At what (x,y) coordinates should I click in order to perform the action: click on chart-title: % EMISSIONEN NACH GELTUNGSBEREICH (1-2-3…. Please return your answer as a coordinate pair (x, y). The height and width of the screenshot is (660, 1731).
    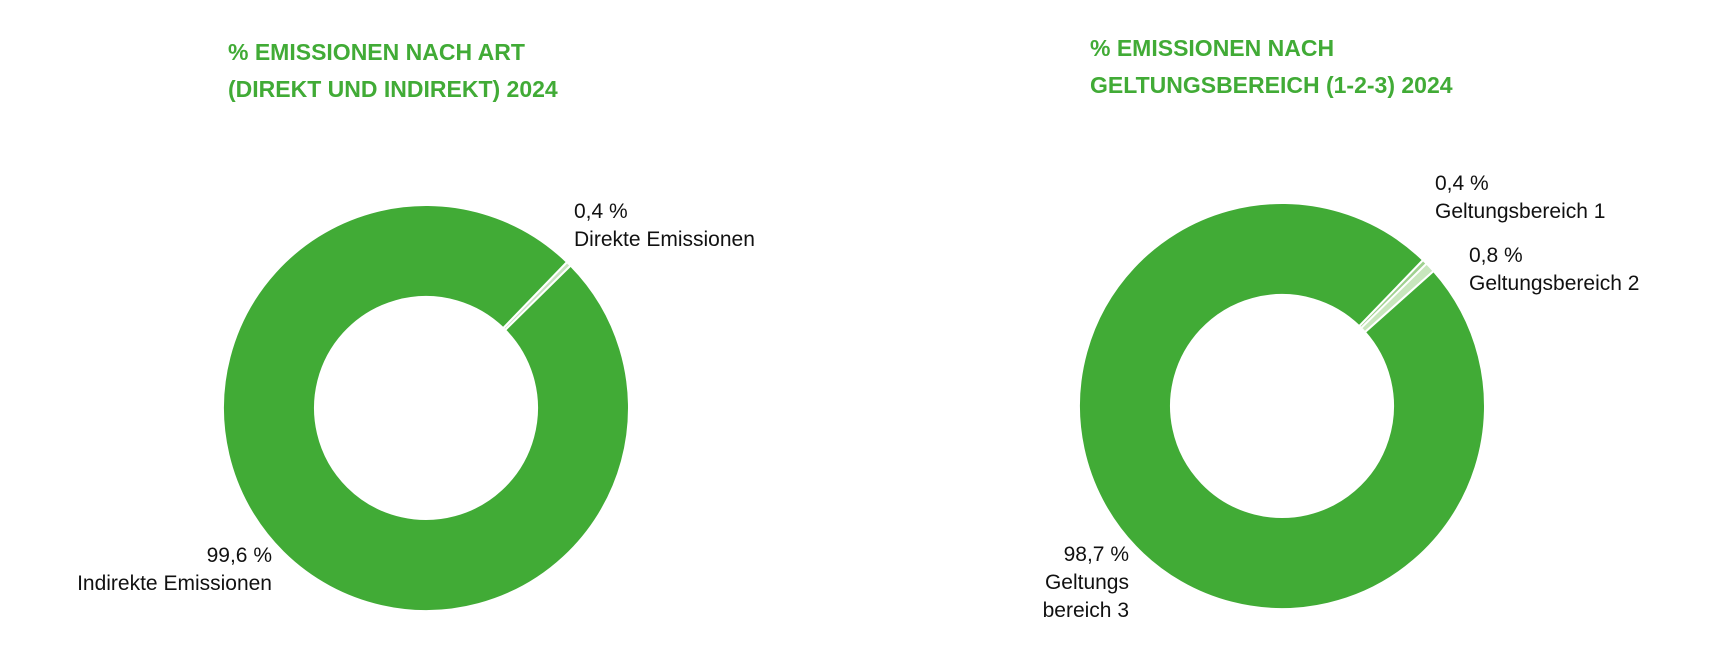
    Looking at the image, I should click on (1271, 66).